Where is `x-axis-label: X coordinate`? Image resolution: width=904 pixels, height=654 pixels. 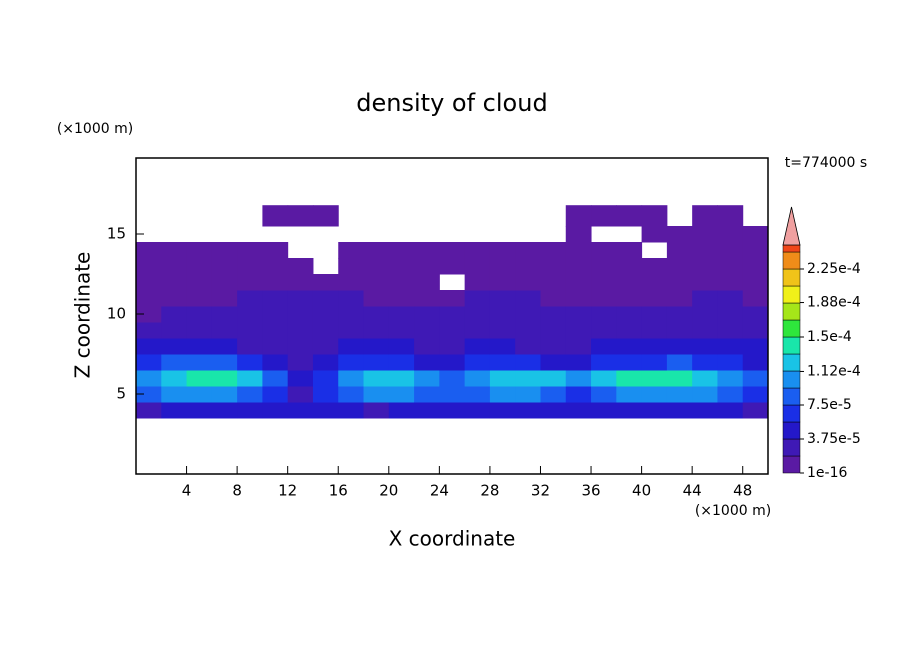 x-axis-label: X coordinate is located at coordinates (452, 539).